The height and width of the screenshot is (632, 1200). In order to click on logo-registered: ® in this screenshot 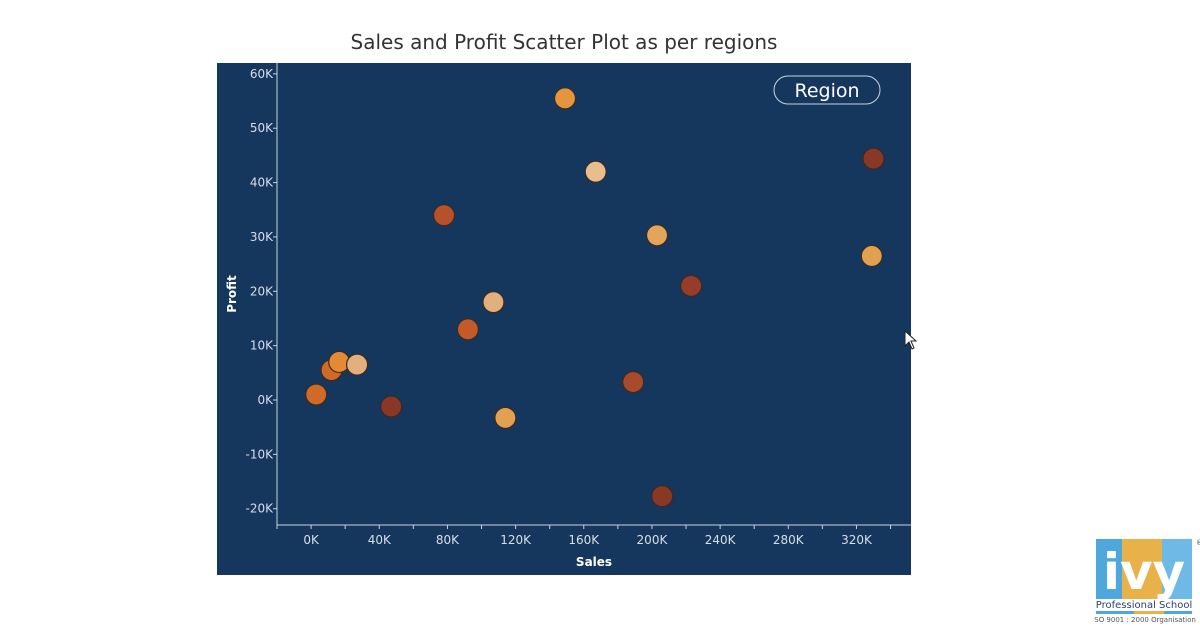, I will do `click(1198, 543)`.